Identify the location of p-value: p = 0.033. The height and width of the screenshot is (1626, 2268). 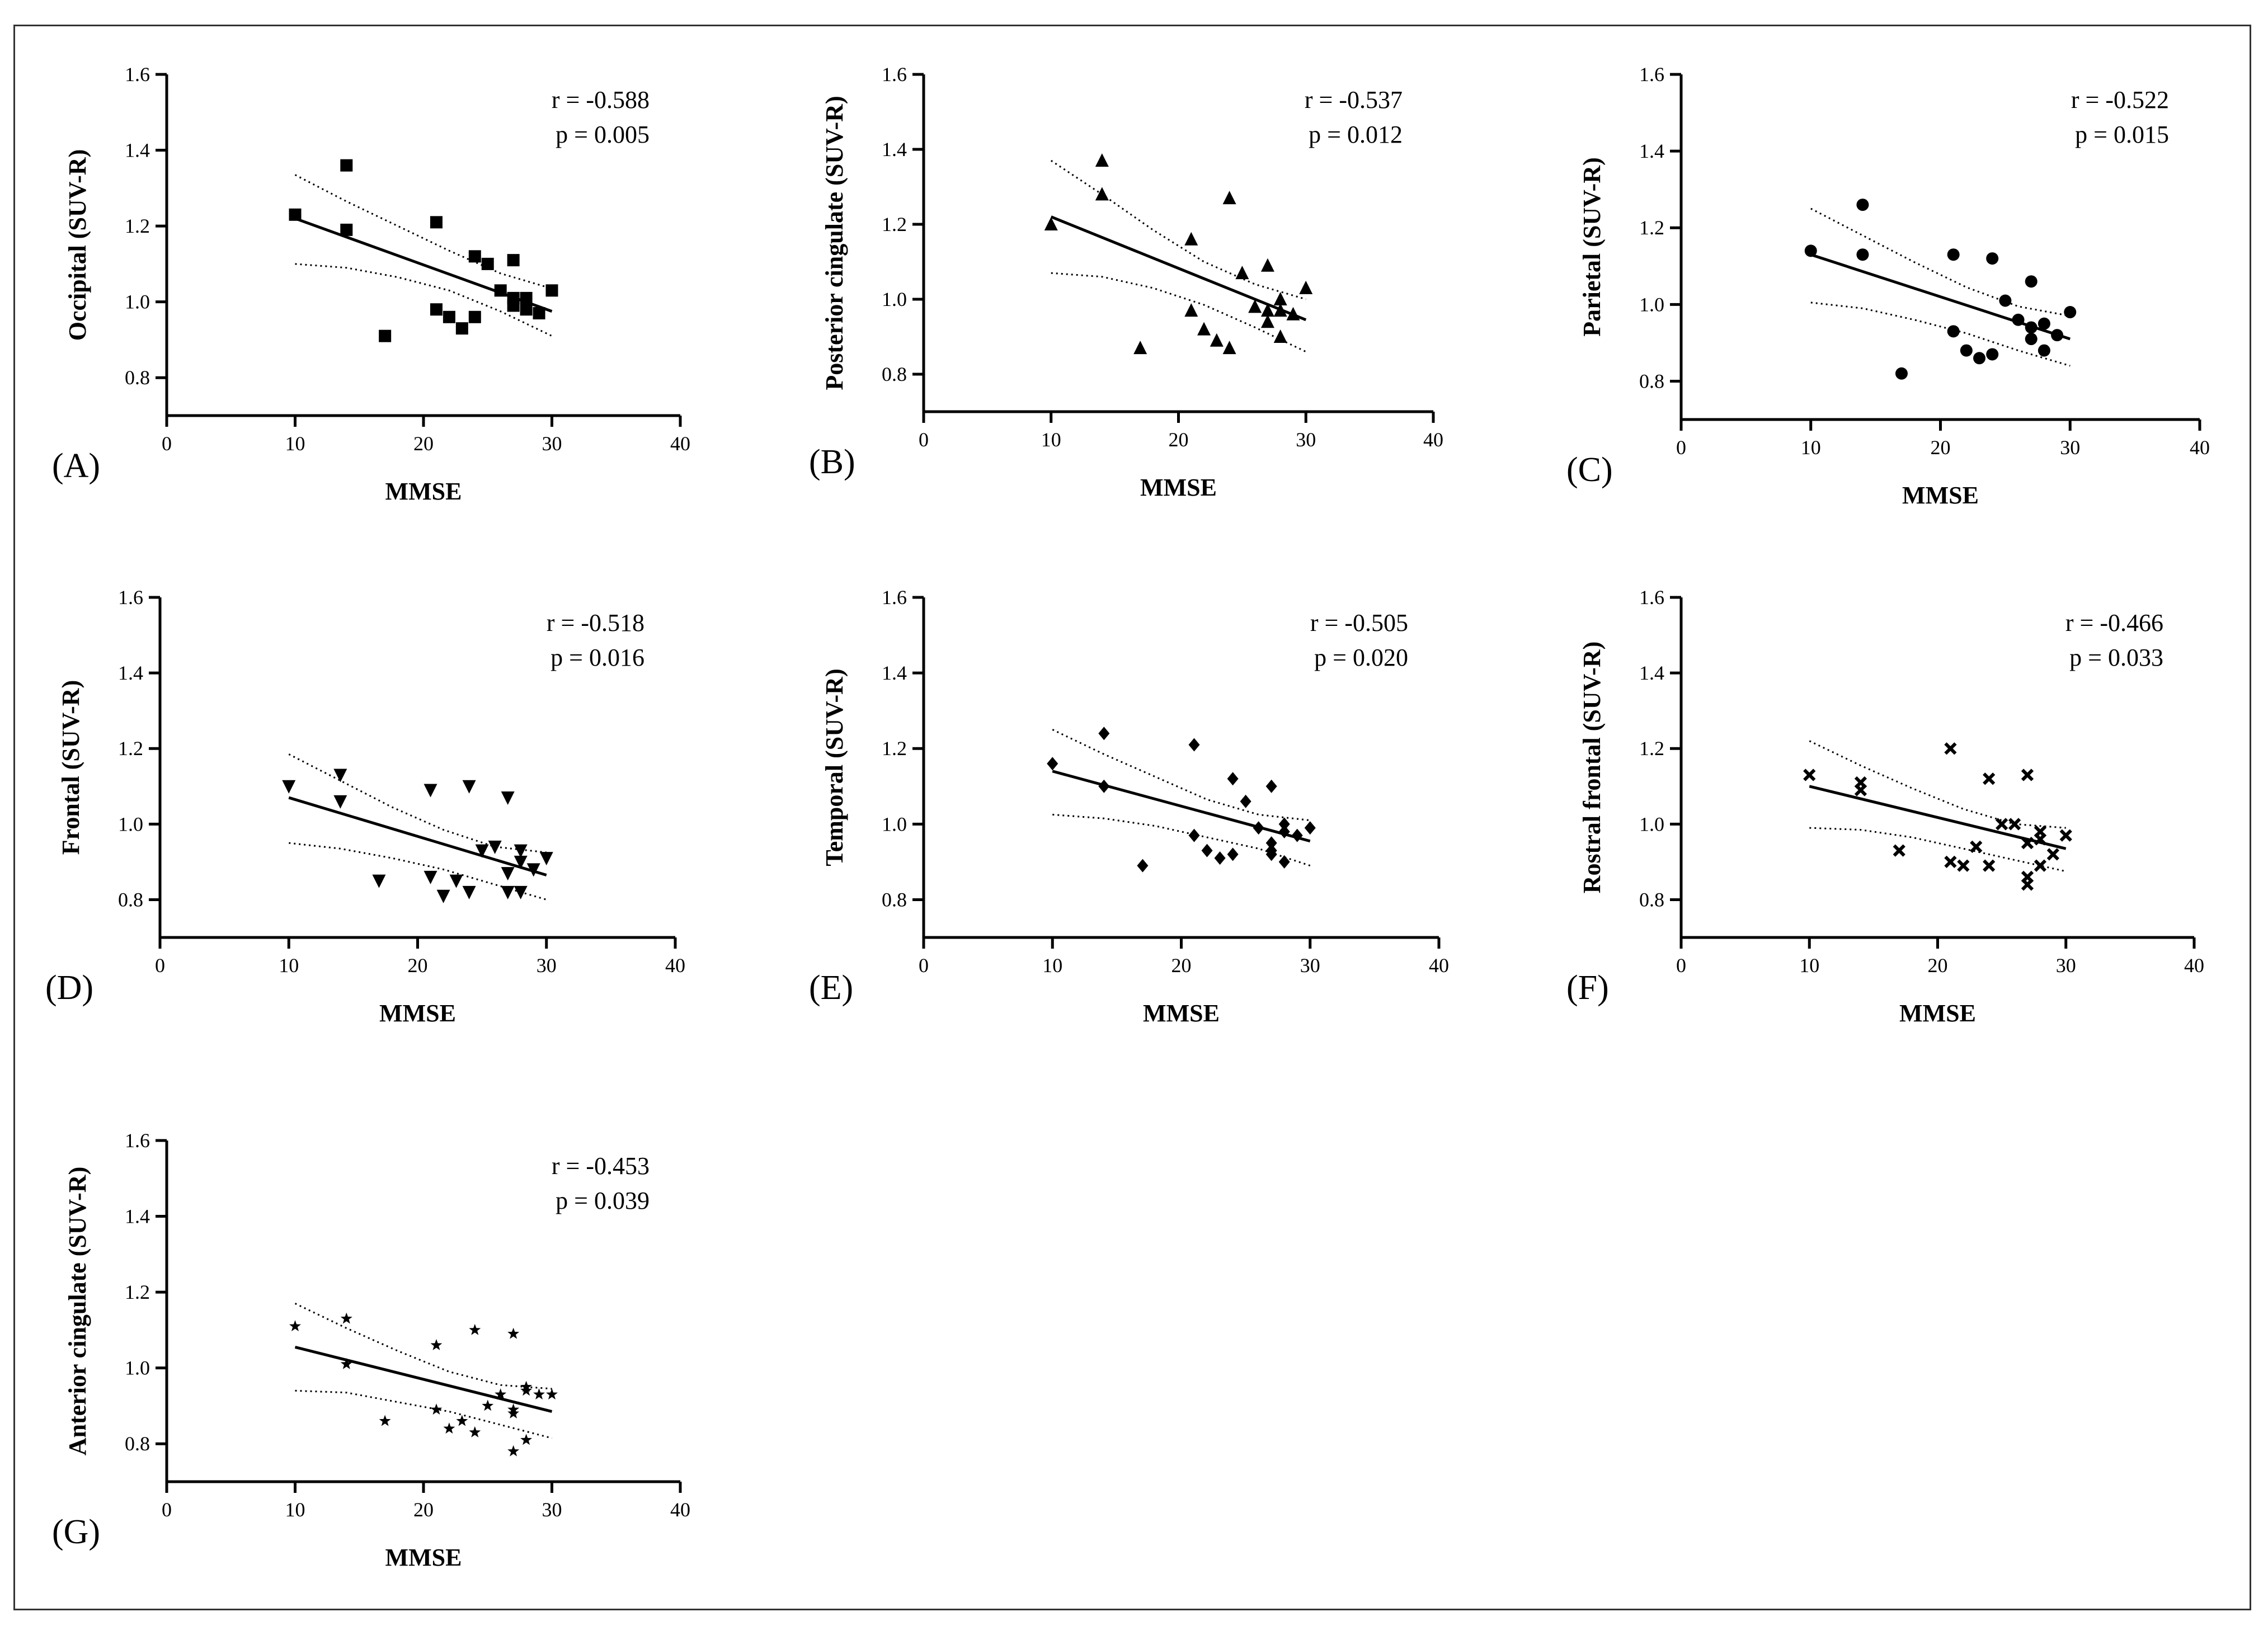
(2116, 657).